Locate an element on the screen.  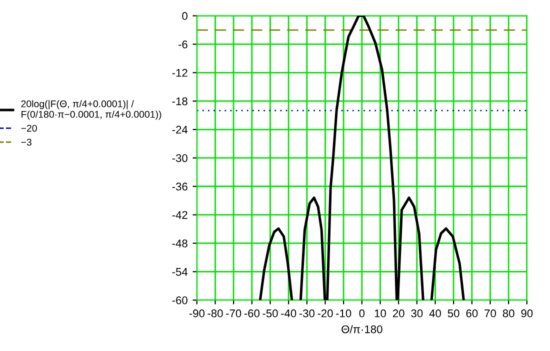
y-tick-label: -18 is located at coordinates (180, 101).